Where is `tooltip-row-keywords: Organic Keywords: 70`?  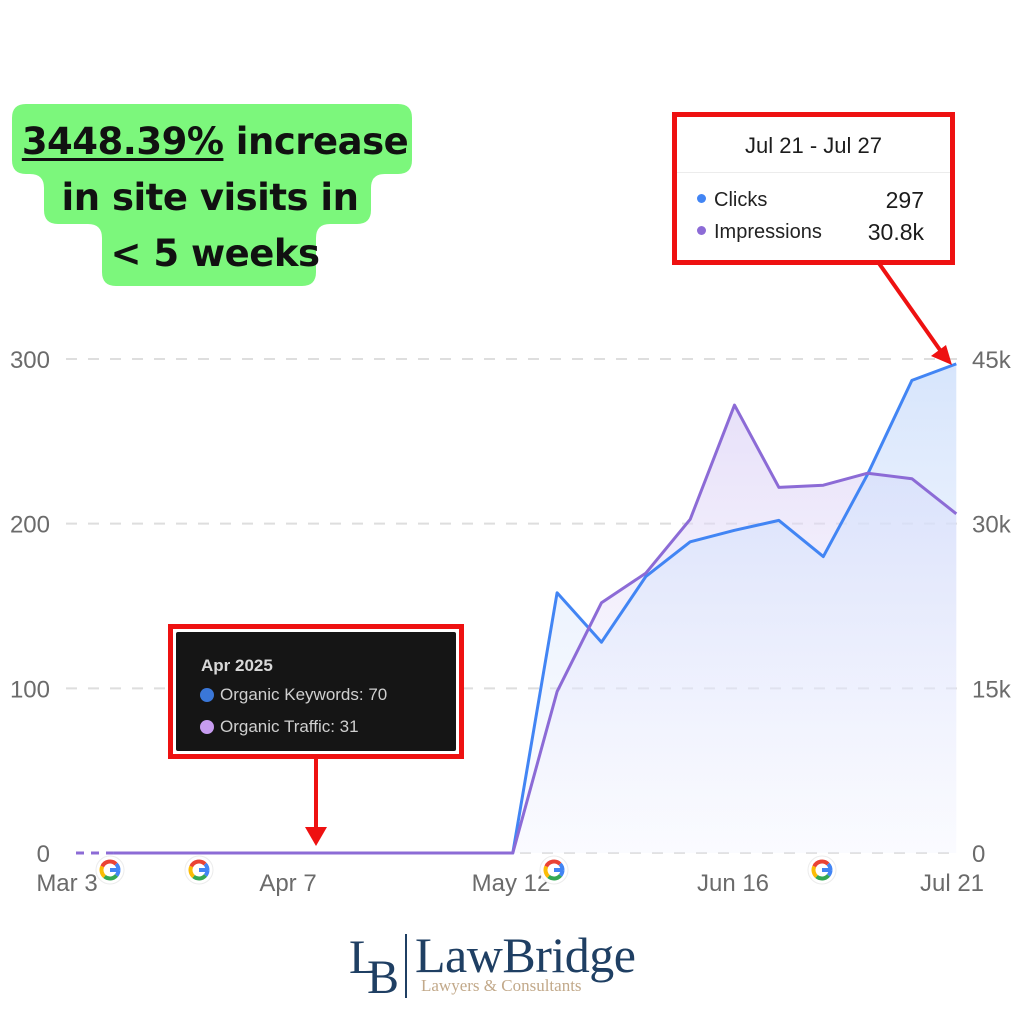 tooltip-row-keywords: Organic Keywords: 70 is located at coordinates (293, 695).